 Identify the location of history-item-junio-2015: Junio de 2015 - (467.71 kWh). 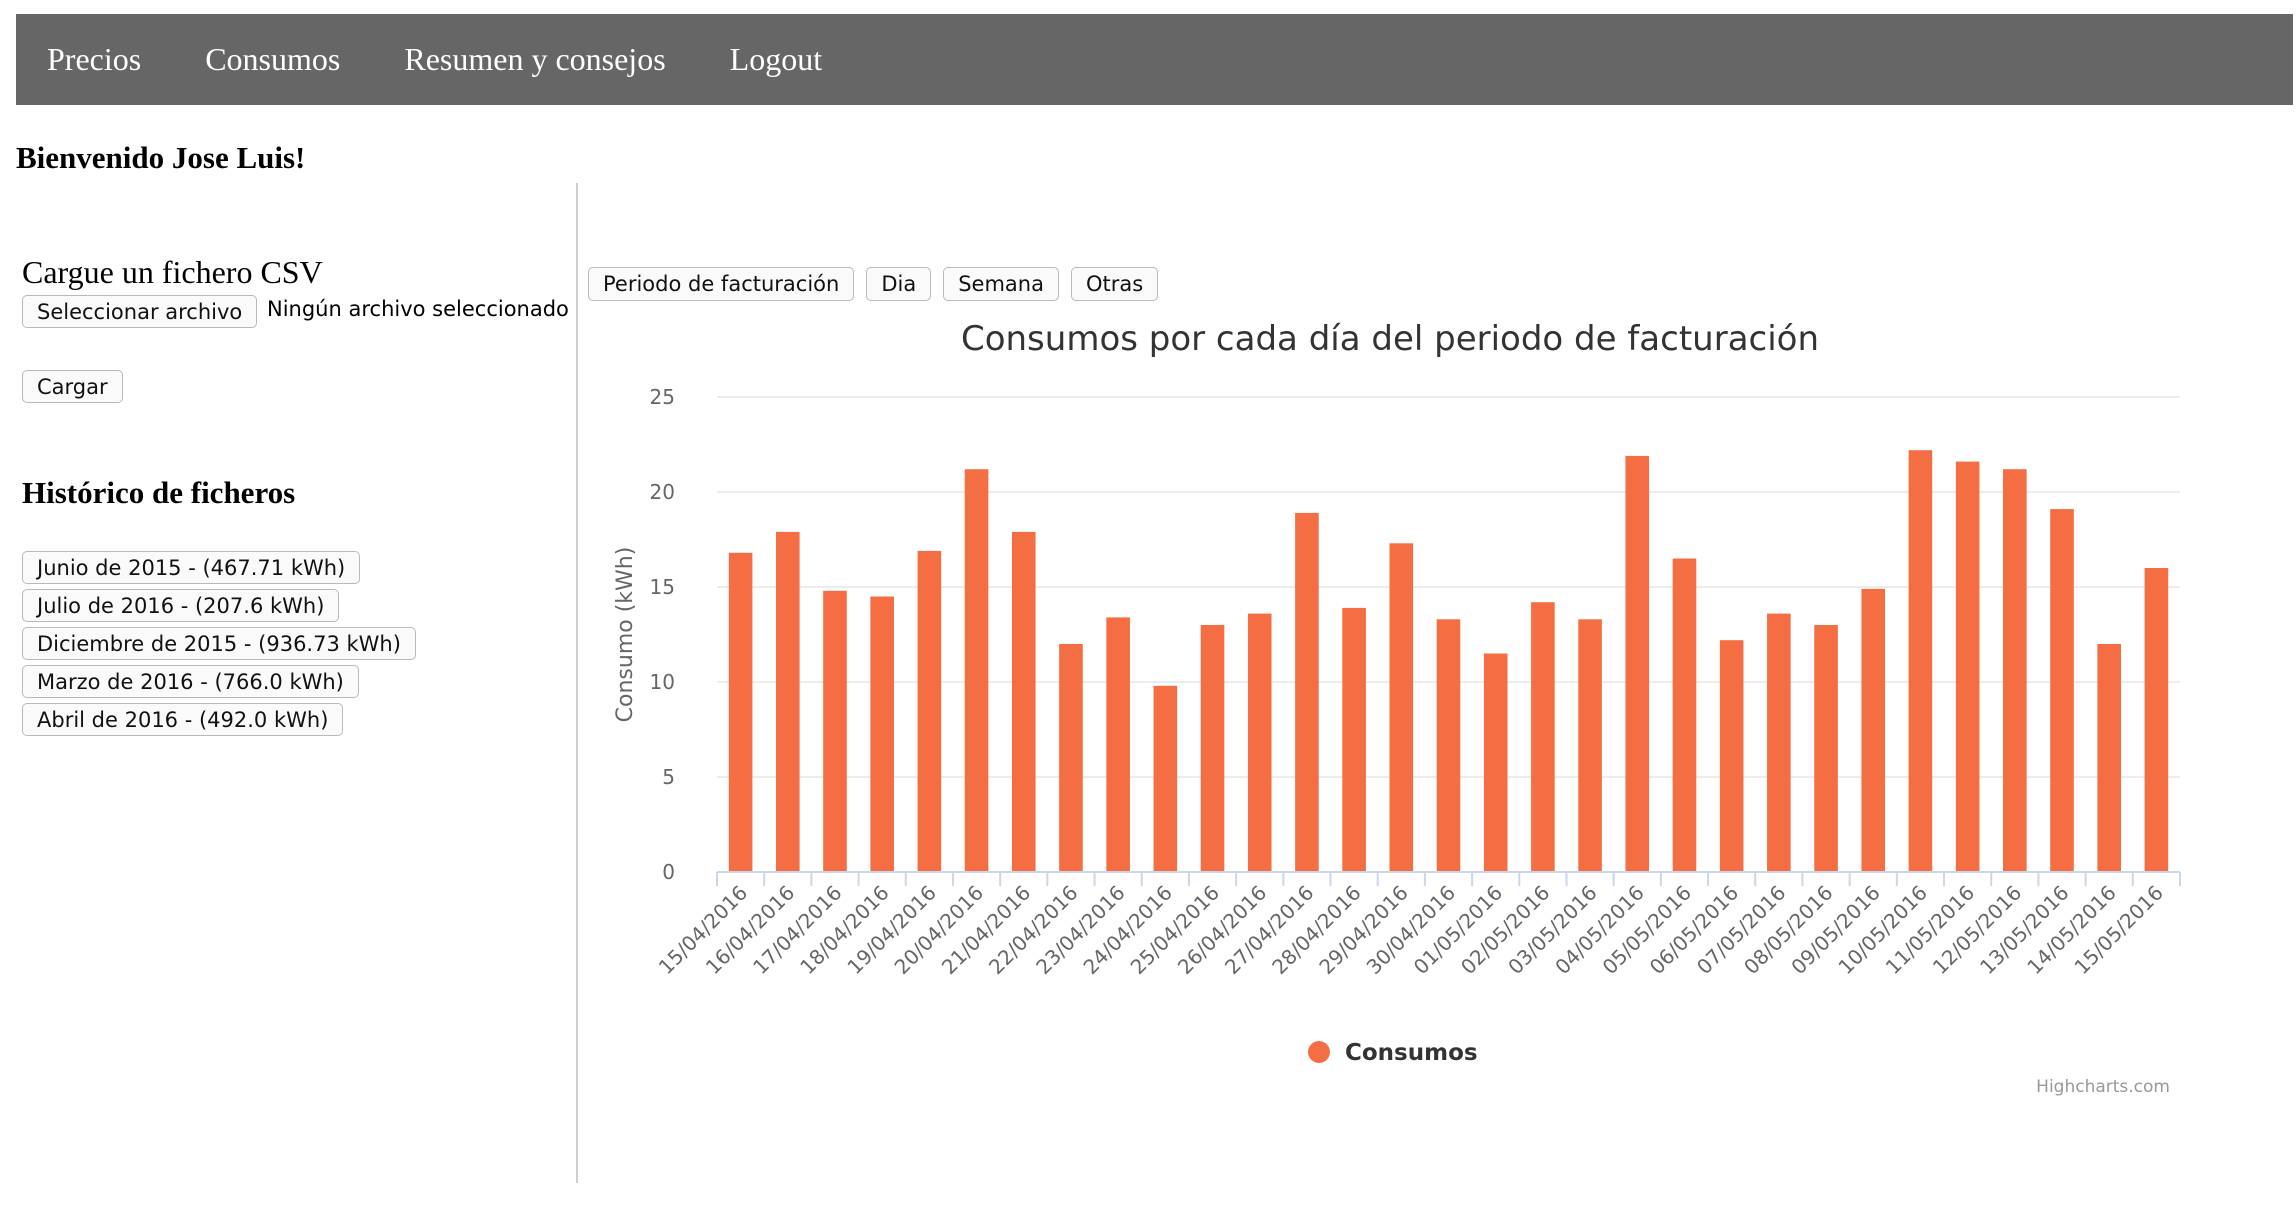
(191, 567).